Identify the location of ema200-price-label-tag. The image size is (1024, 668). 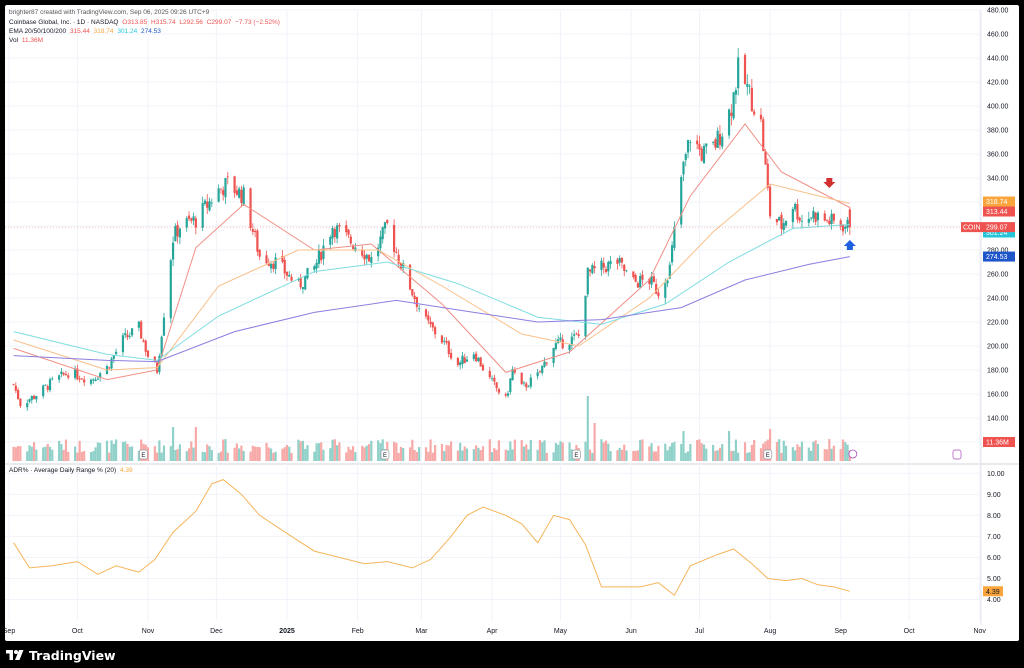
(999, 256).